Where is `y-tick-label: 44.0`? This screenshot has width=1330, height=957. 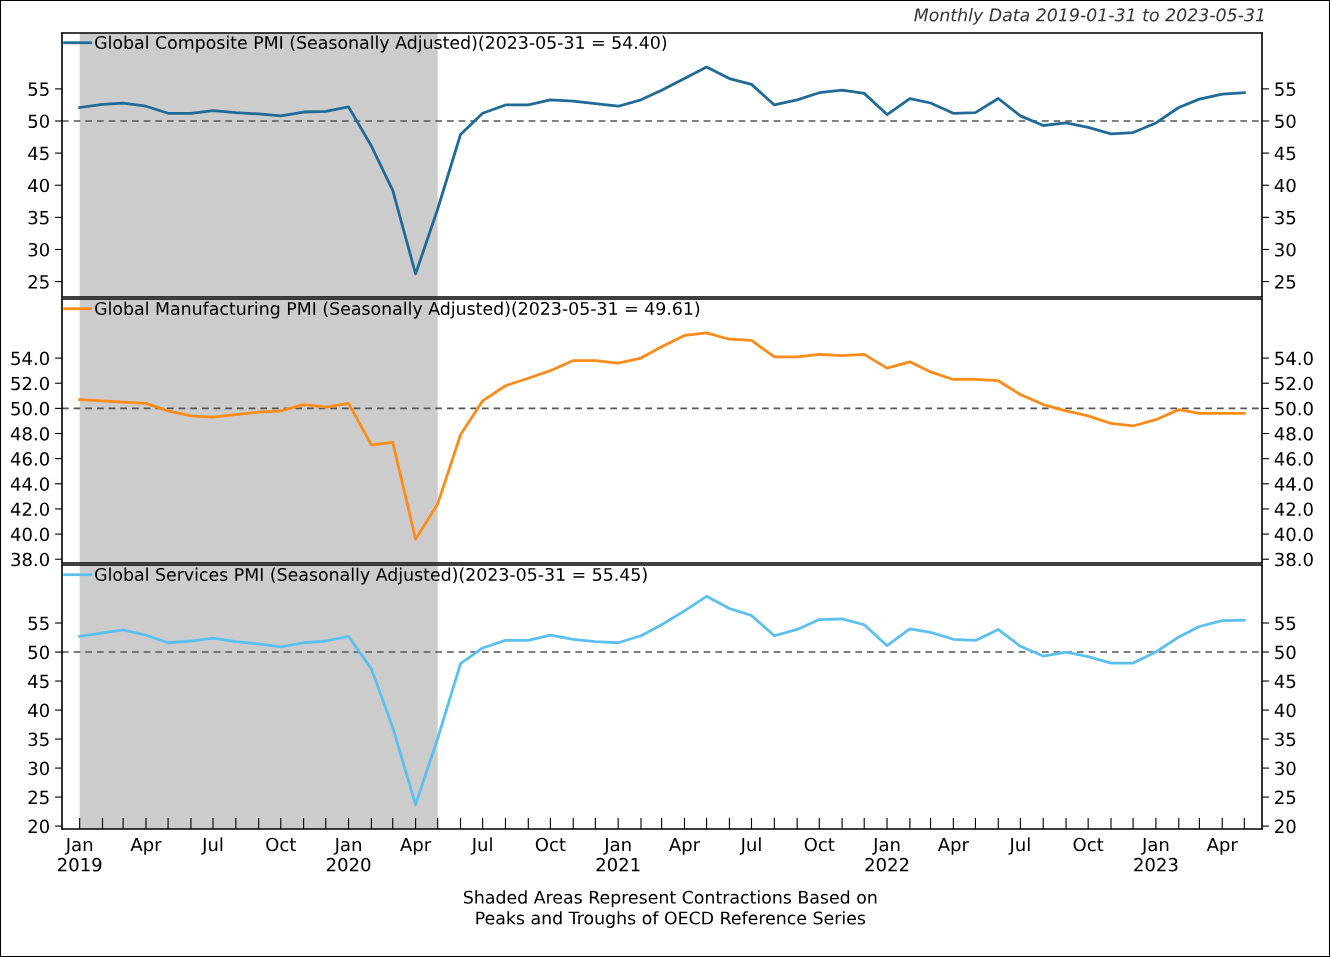
y-tick-label: 44.0 is located at coordinates (29, 484).